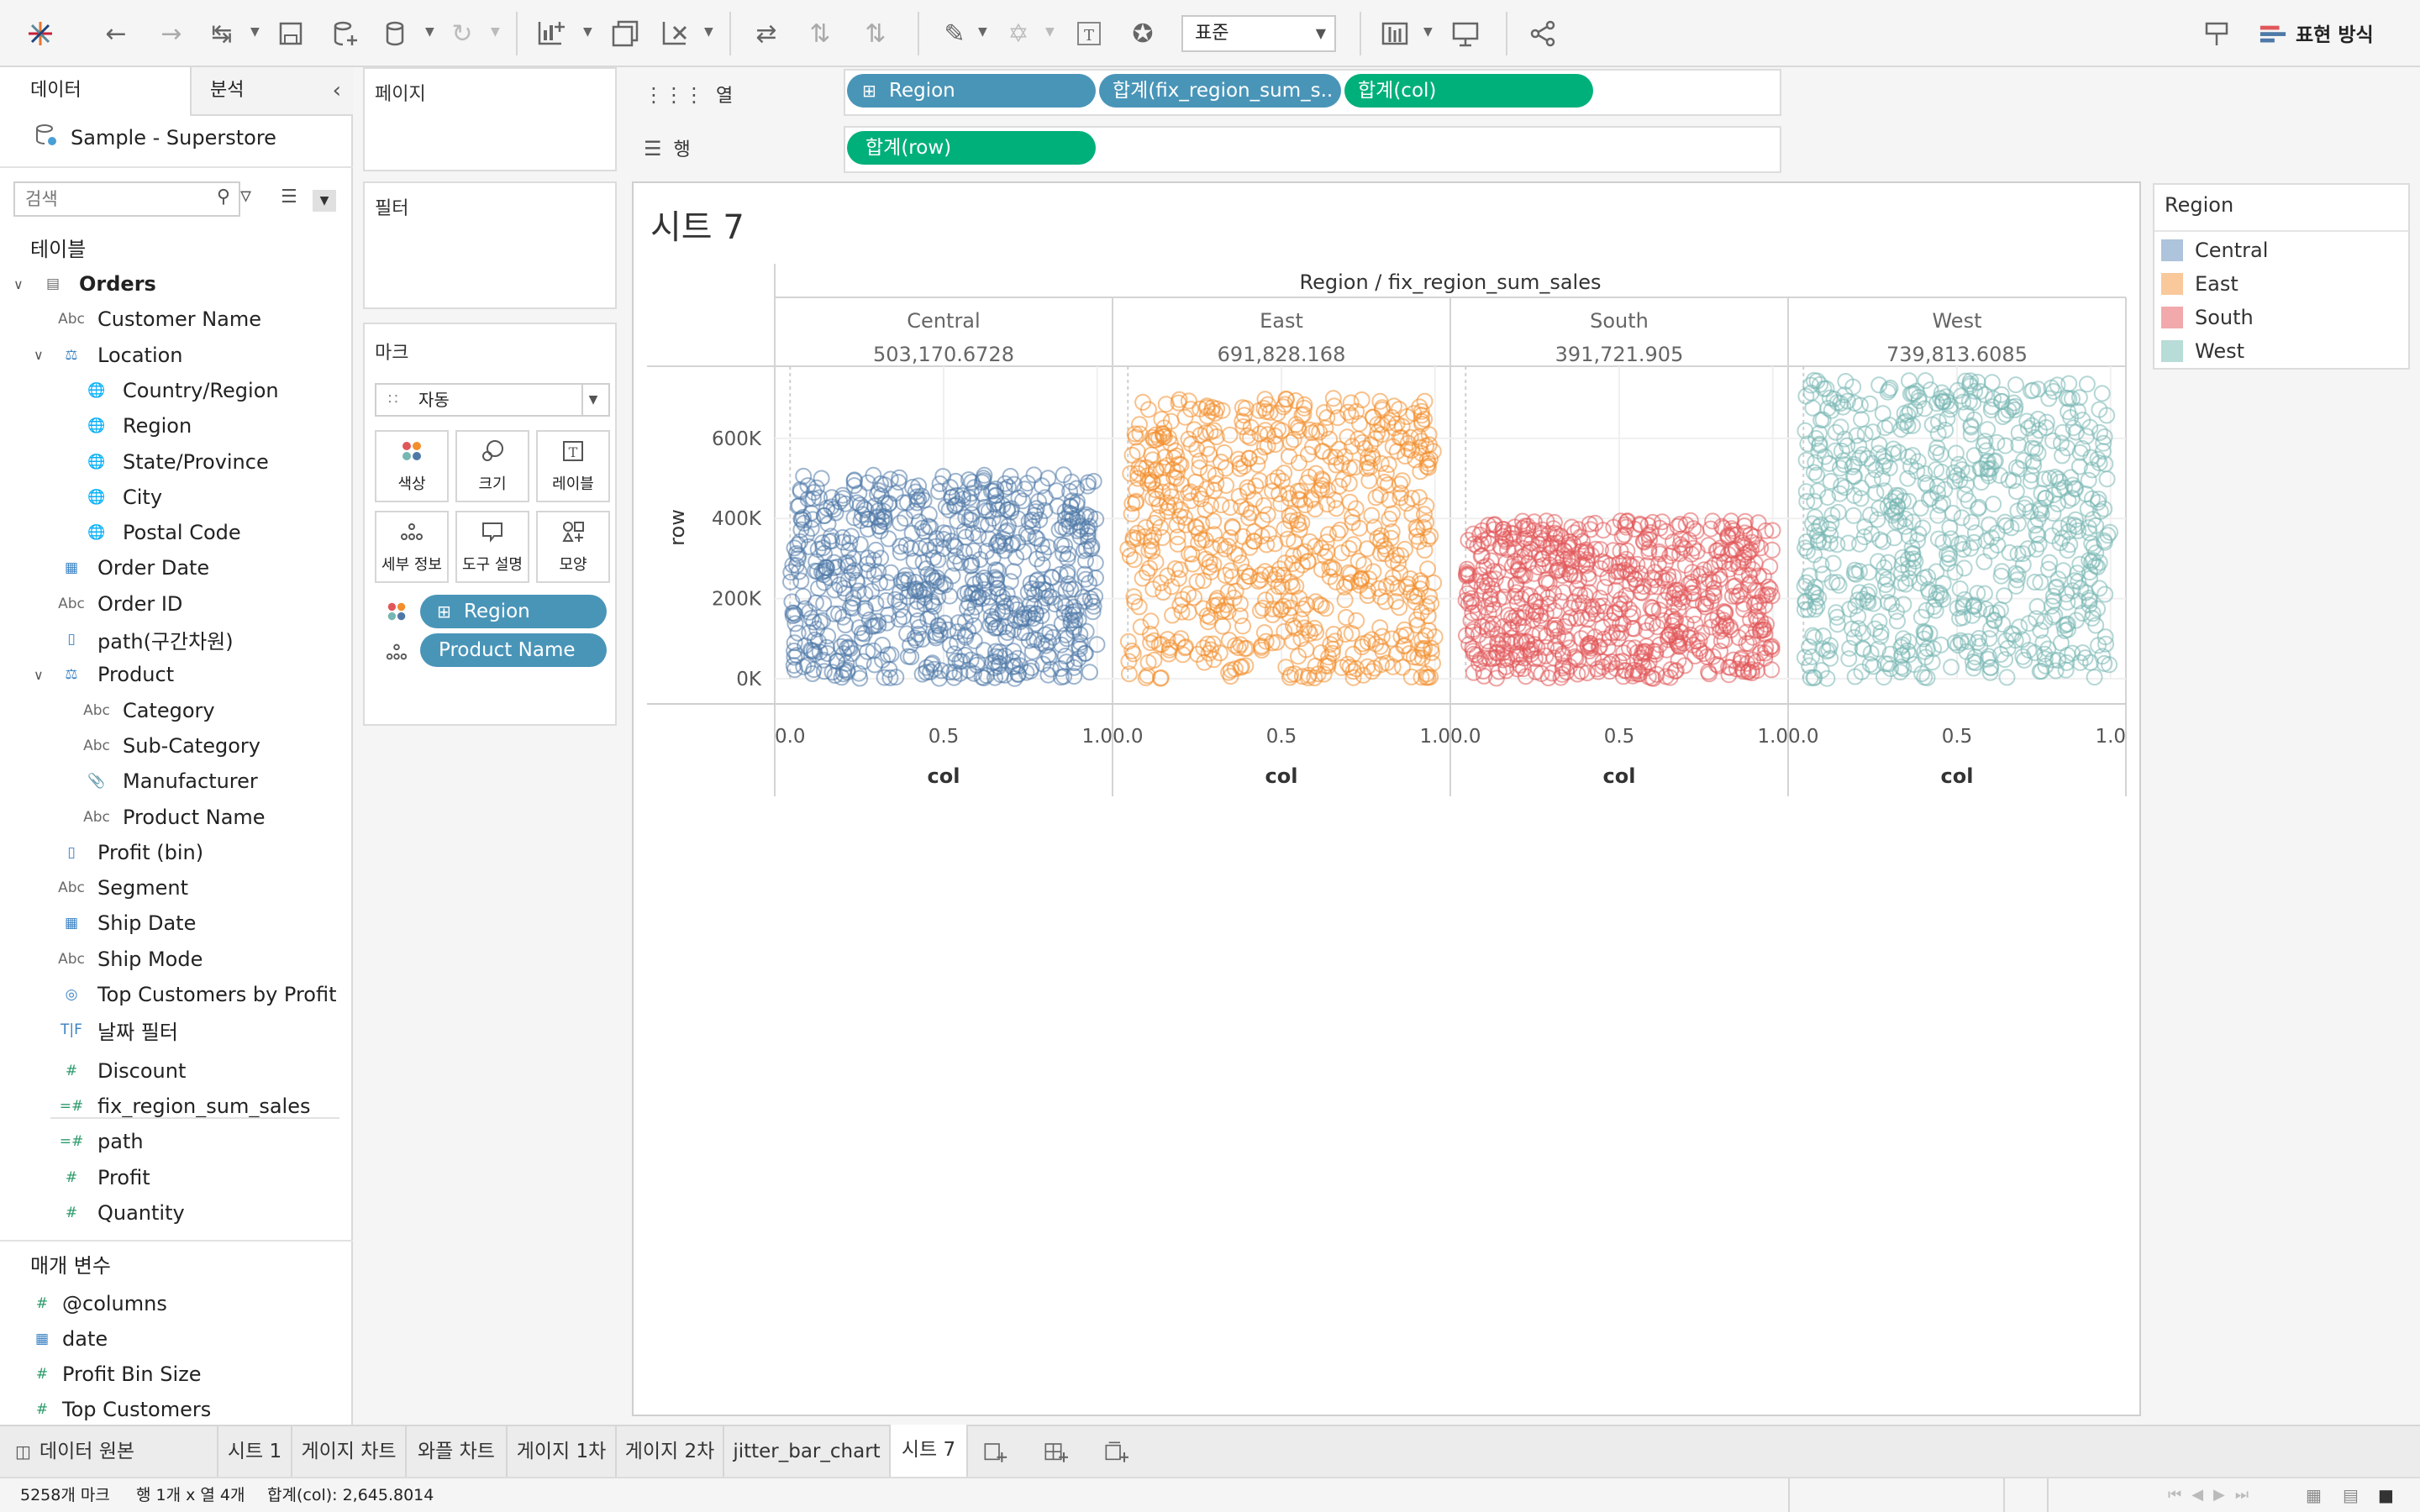  What do you see at coordinates (100, 1141) in the screenshot?
I see `field-item: =# path` at bounding box center [100, 1141].